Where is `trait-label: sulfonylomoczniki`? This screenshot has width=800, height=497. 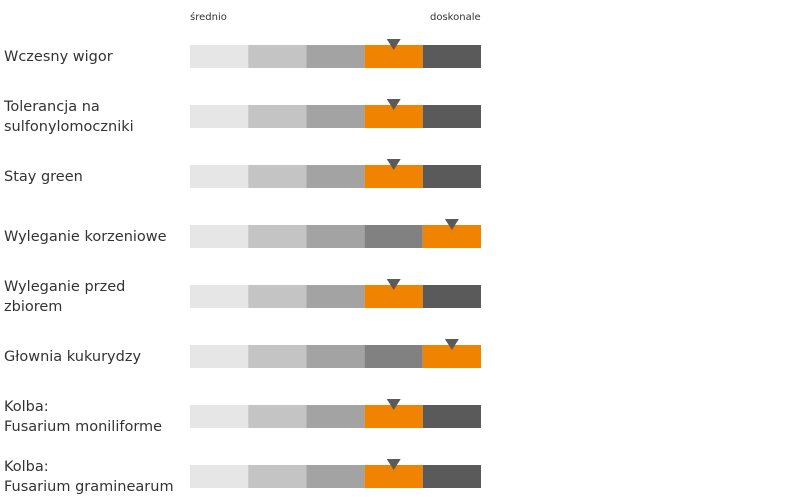
trait-label: sulfonylomoczniki is located at coordinates (69, 126).